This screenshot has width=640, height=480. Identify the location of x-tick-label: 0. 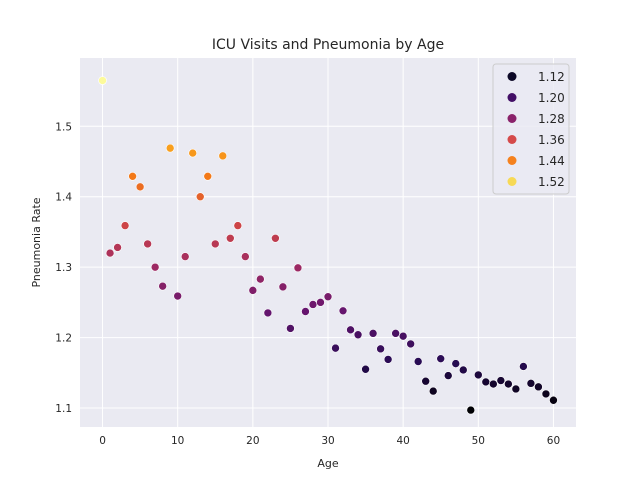
(102, 441).